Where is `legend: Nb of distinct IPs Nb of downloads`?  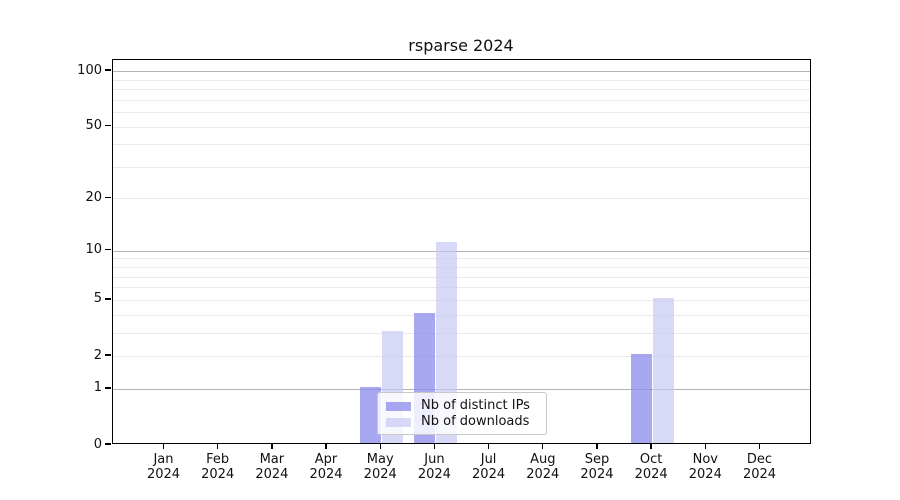 legend: Nb of distinct IPs Nb of downloads is located at coordinates (462, 413).